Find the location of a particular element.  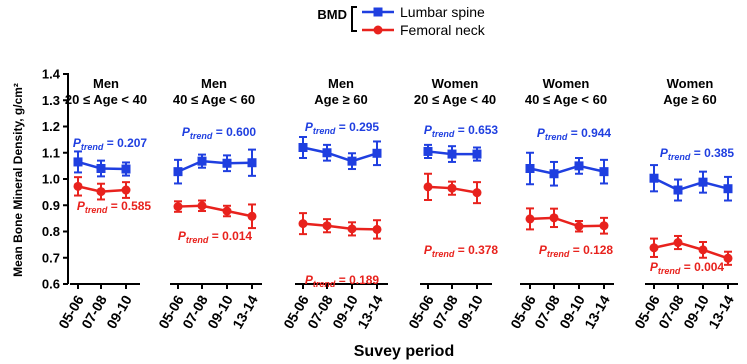

y-tick-label: 0.8 is located at coordinates (51, 231).